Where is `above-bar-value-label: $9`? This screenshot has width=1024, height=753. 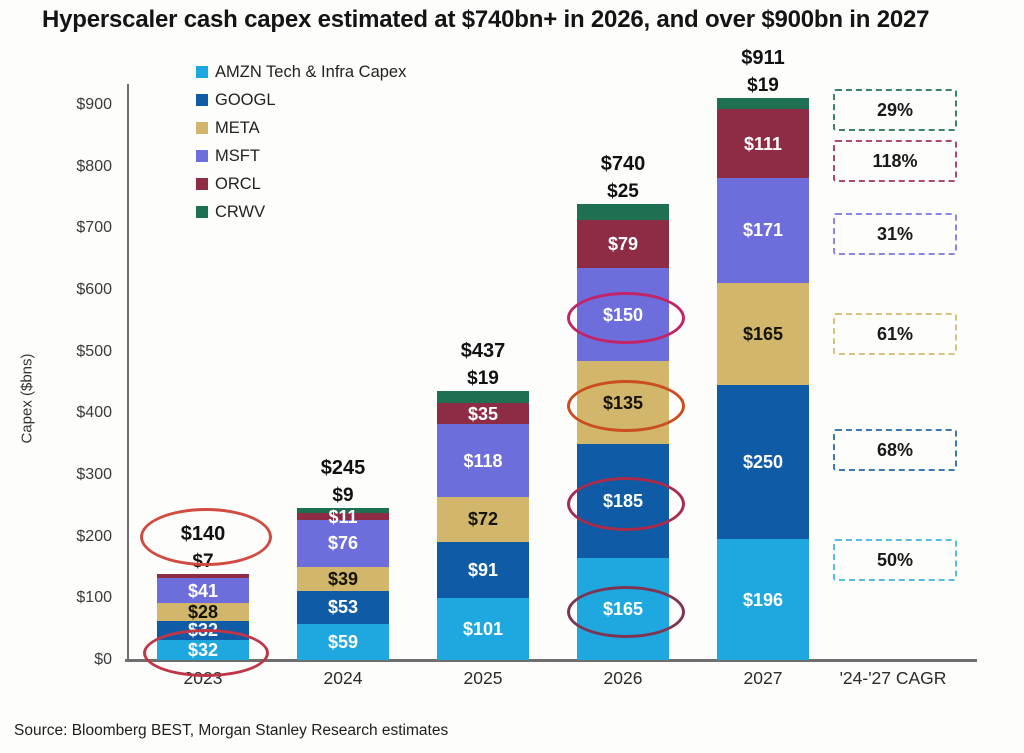
above-bar-value-label: $9 is located at coordinates (343, 495).